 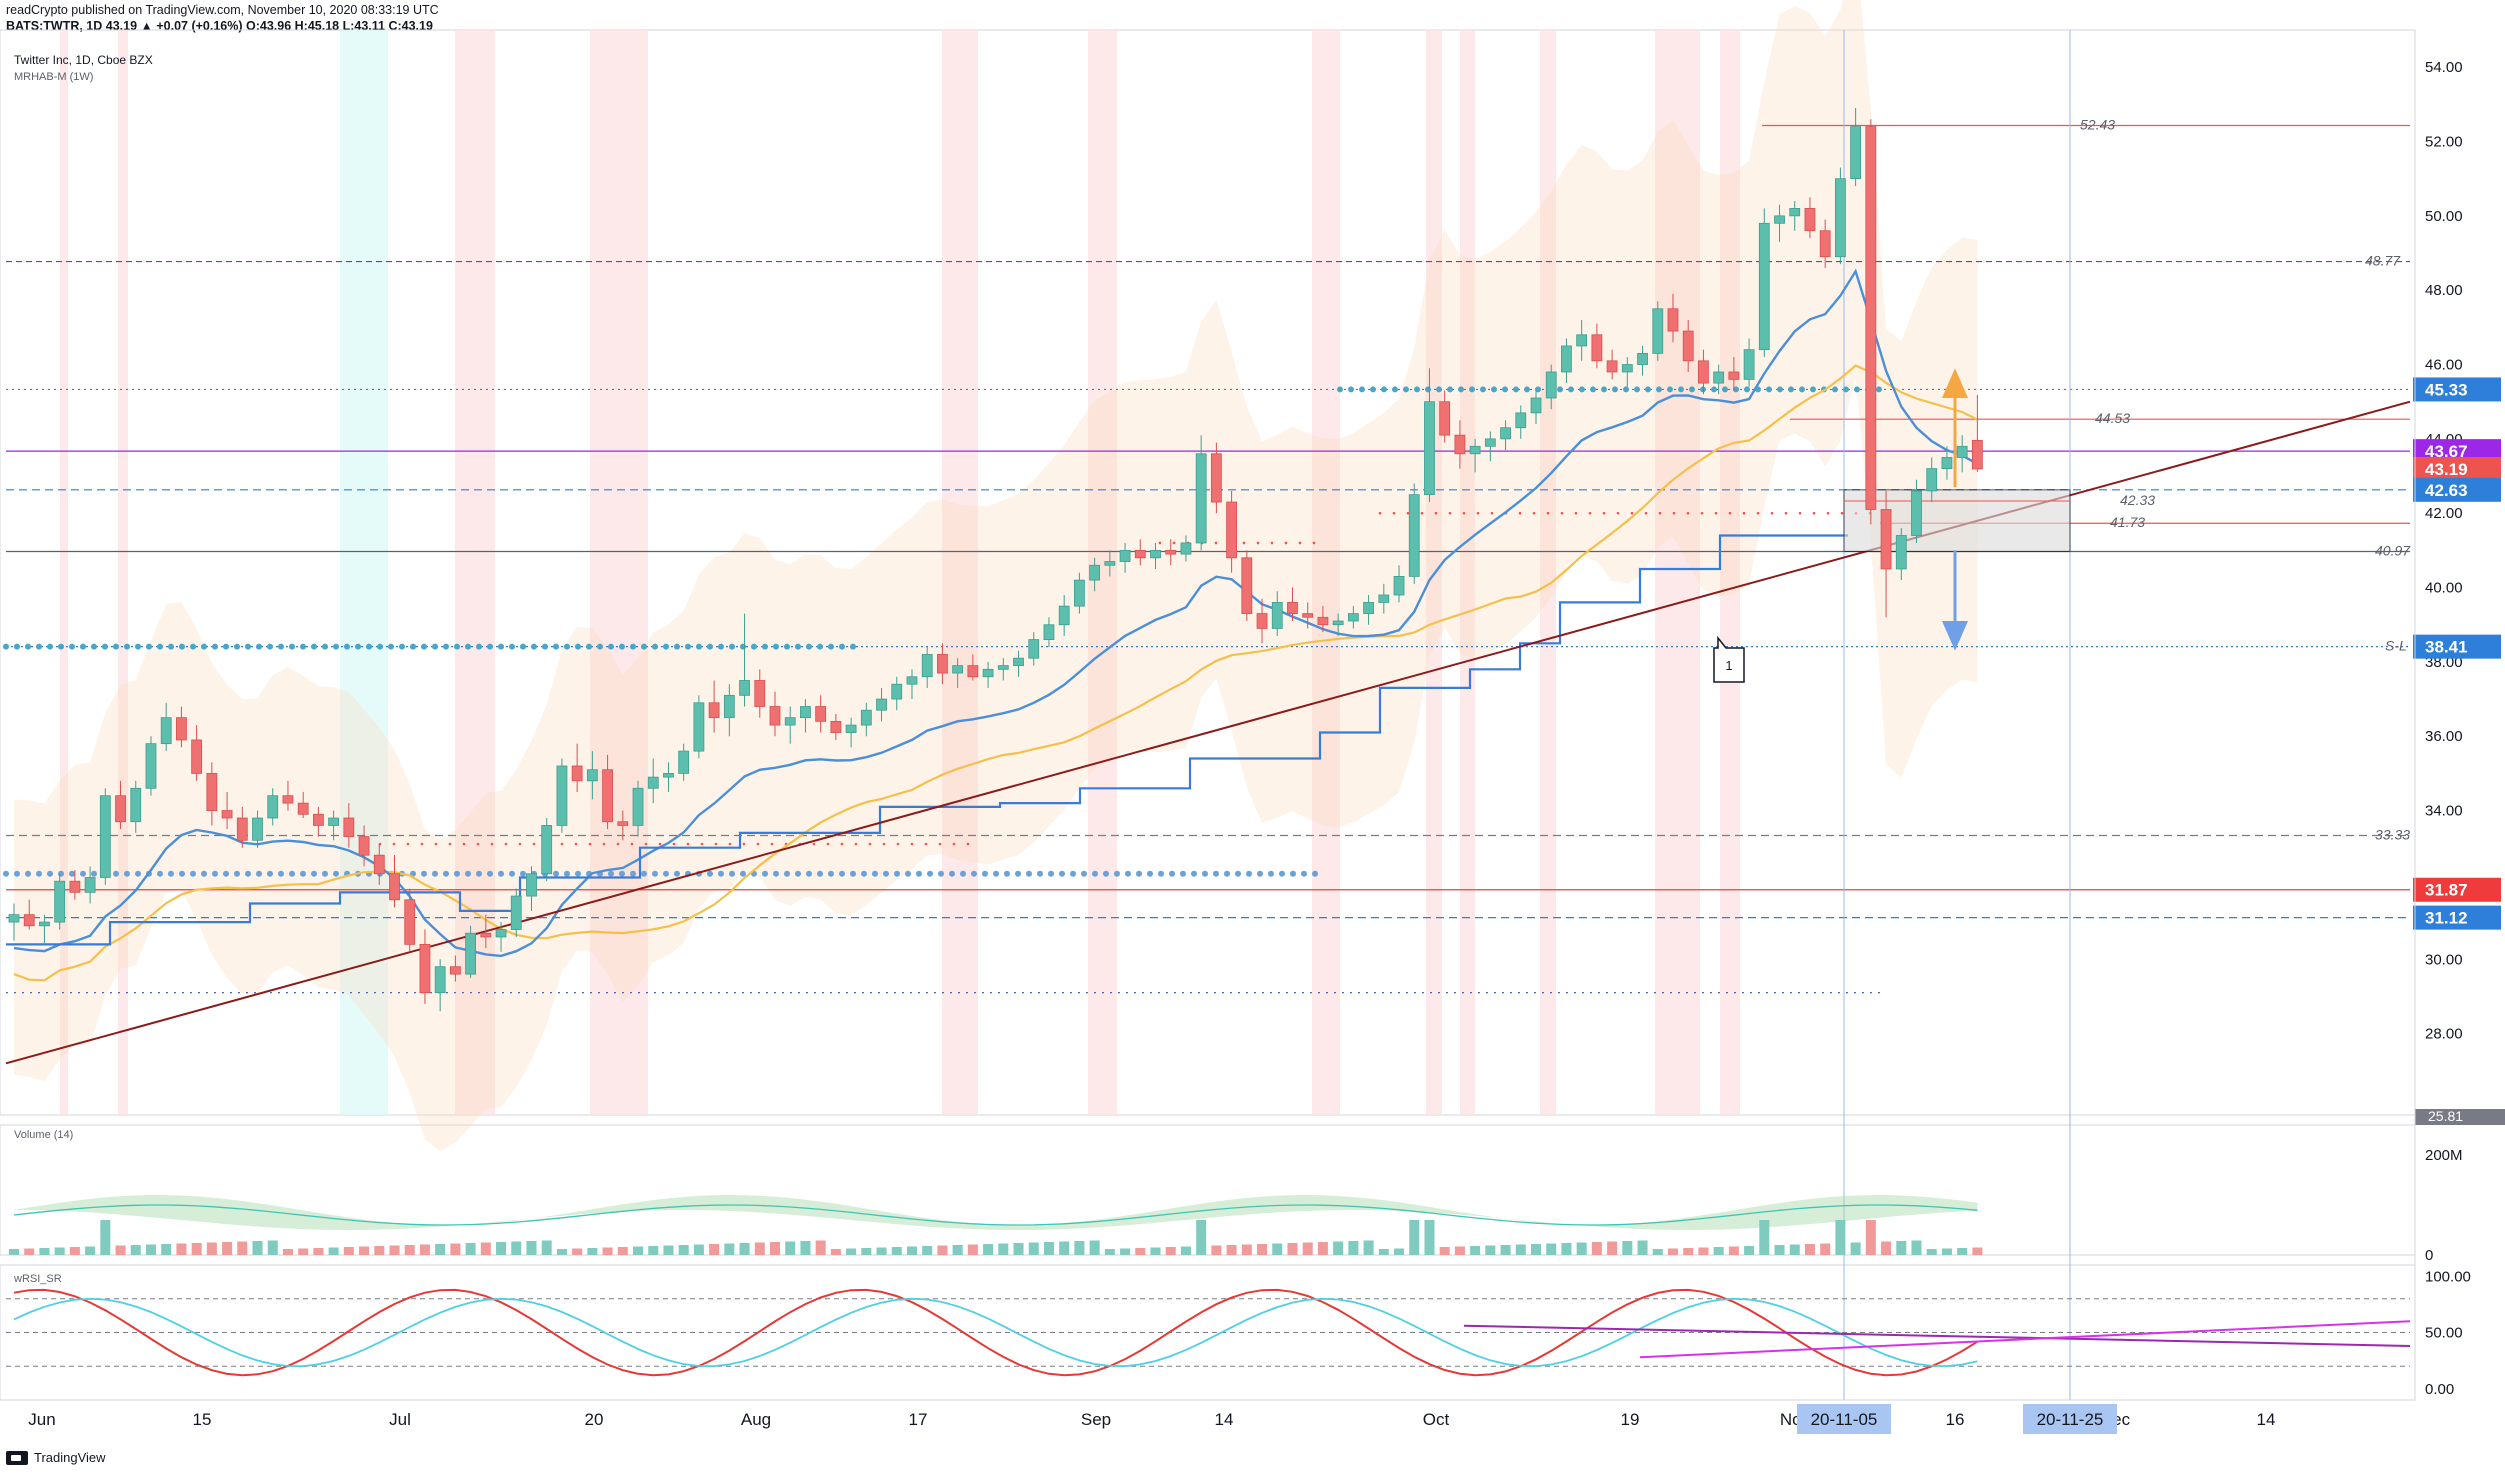 I want to click on annotation-callout: 1, so click(x=1729, y=659).